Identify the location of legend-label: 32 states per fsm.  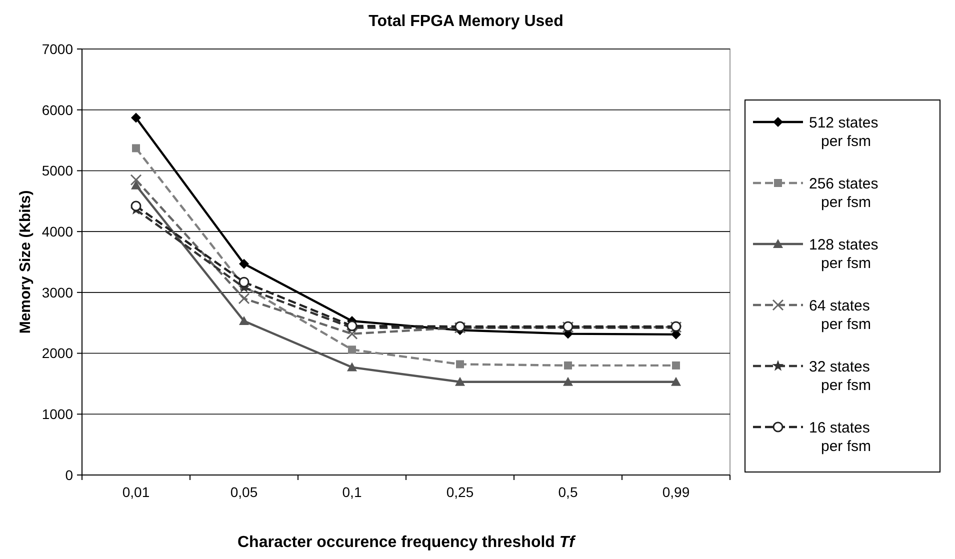
(840, 376).